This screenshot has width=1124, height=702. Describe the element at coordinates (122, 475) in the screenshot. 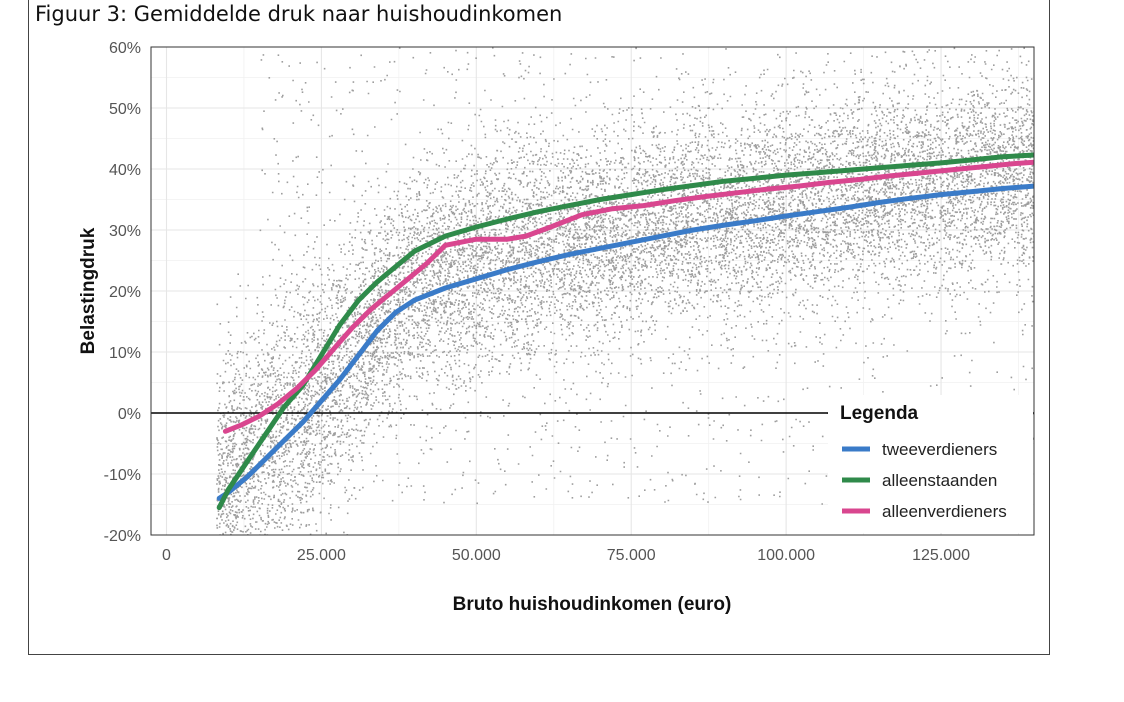

I see `y-tick-label: -10%` at that location.